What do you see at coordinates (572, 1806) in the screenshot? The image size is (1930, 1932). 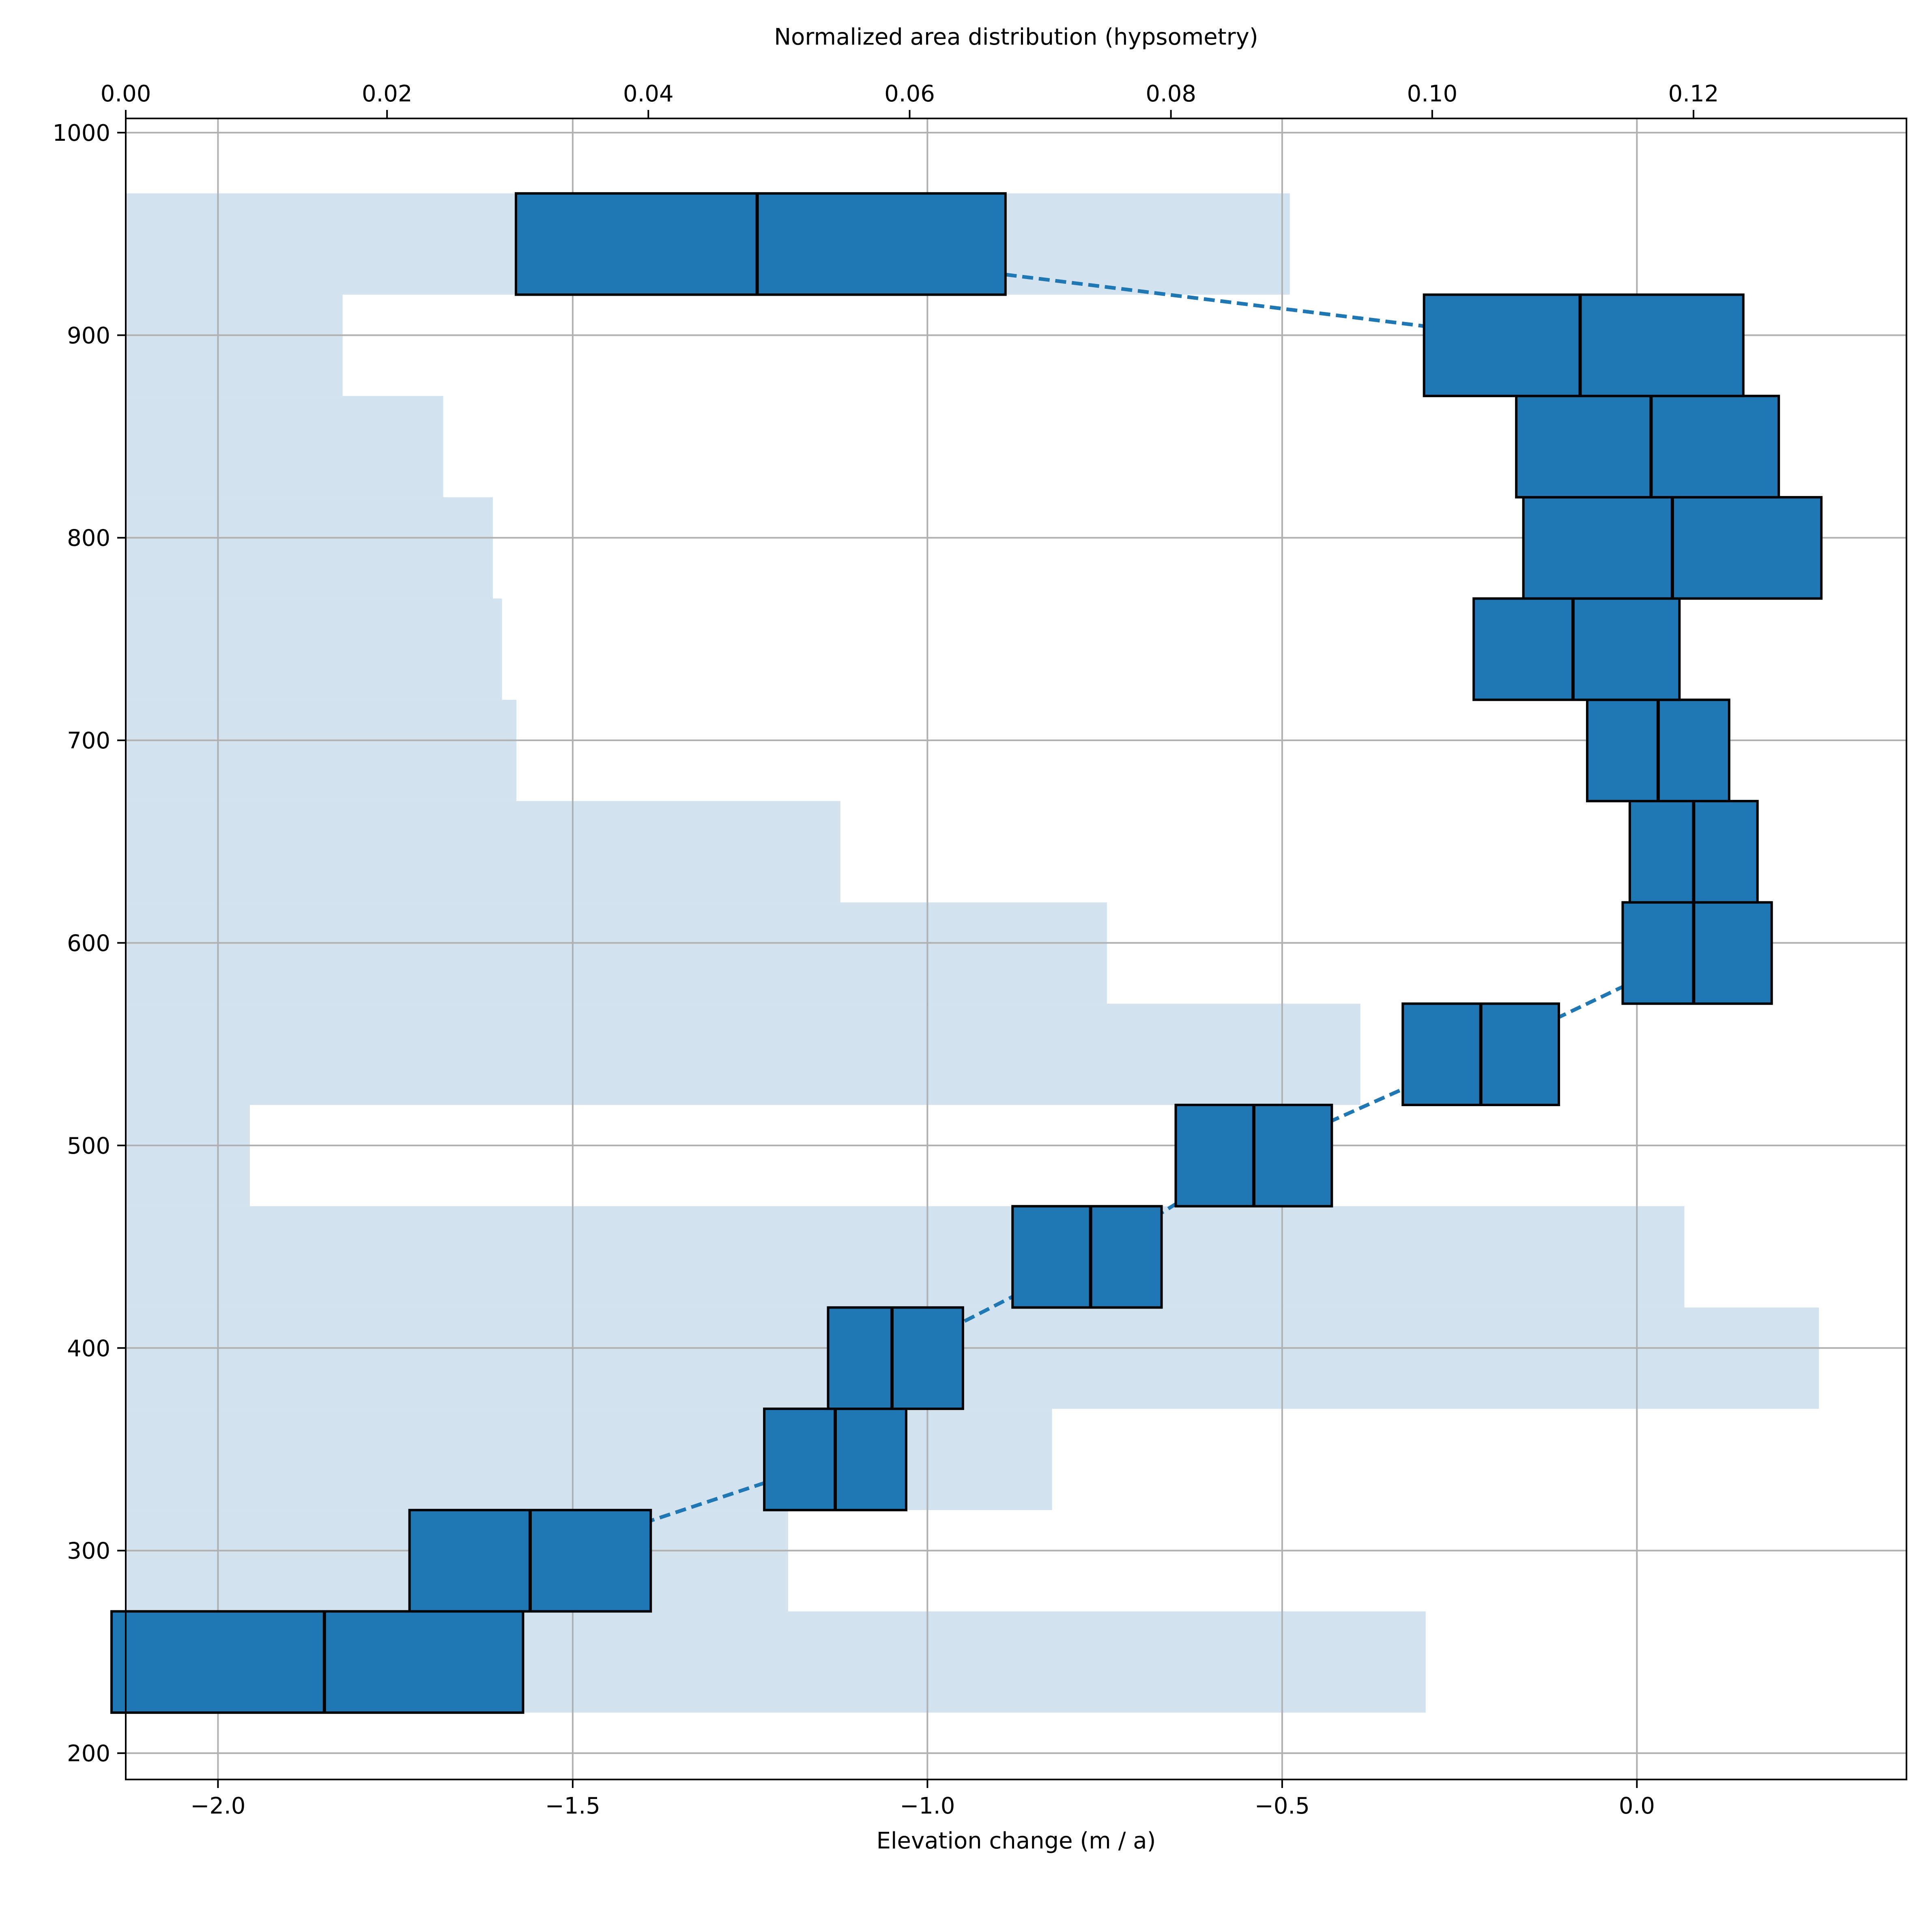 I see `x-tick-label: −1.5` at bounding box center [572, 1806].